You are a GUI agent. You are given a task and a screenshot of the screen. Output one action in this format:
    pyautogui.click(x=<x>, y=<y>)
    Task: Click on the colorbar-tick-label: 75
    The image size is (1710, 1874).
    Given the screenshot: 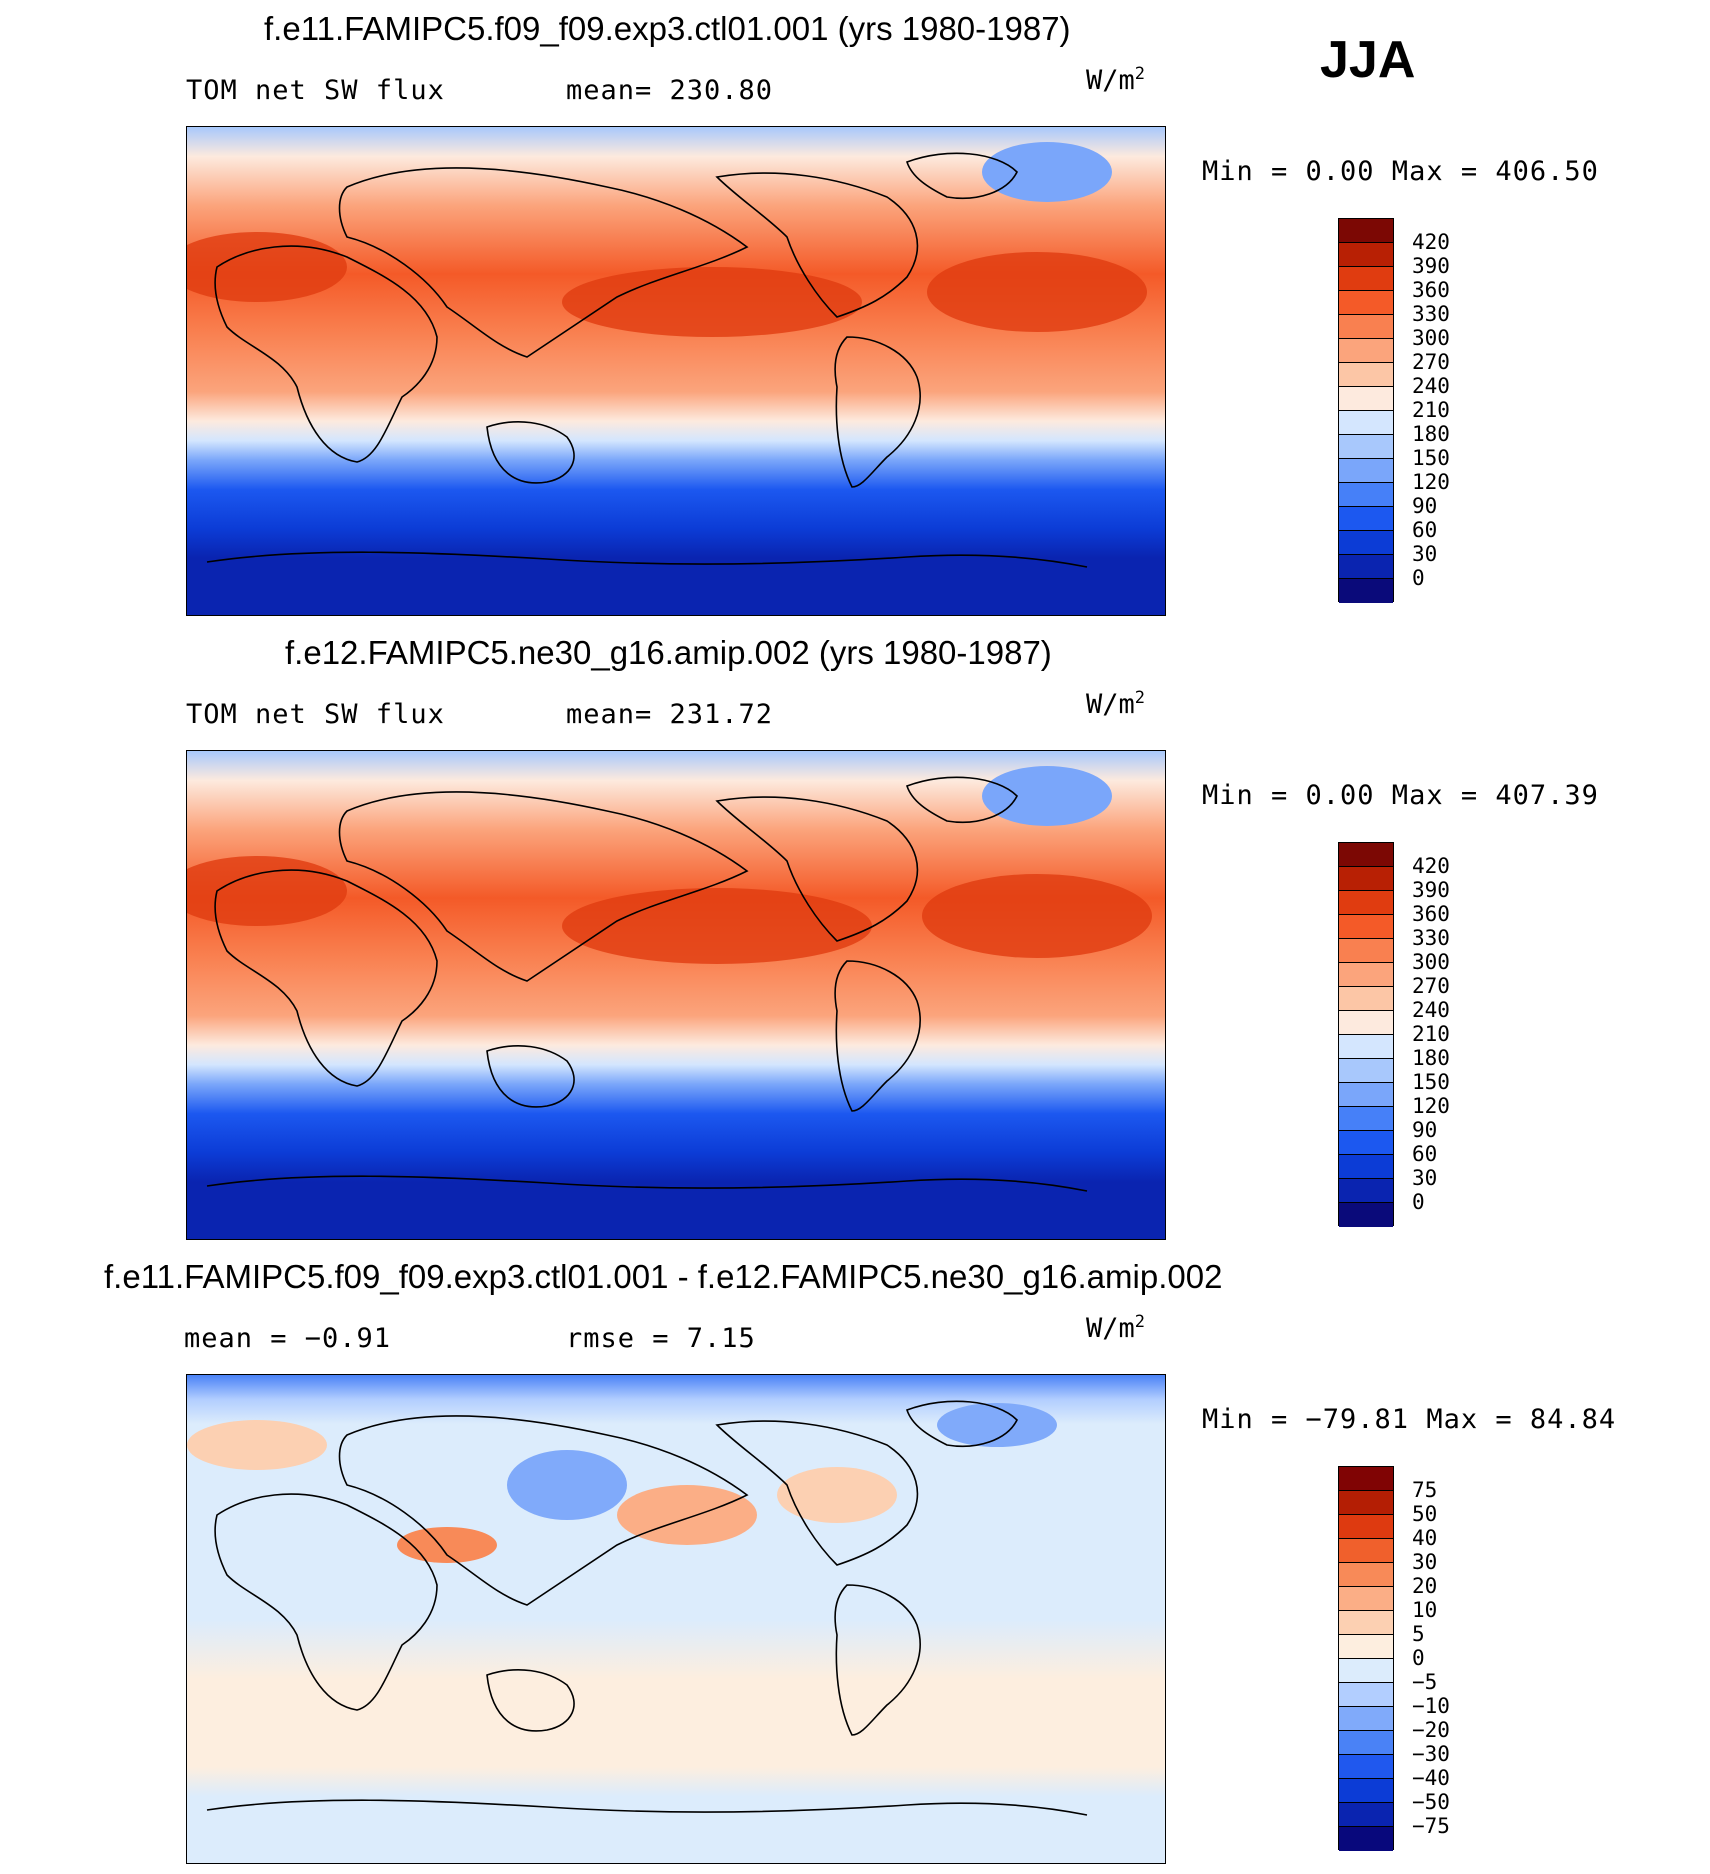 What is the action you would take?
    pyautogui.click(x=1425, y=1490)
    